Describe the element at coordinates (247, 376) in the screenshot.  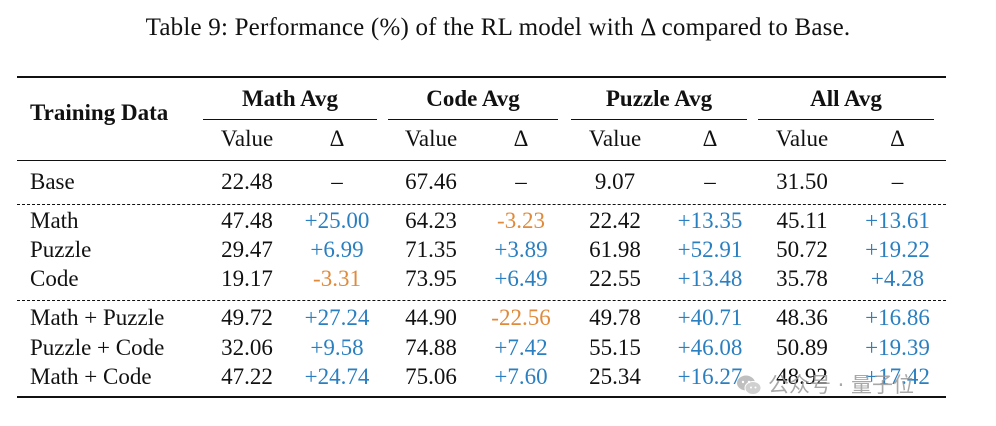
I see `value-cell: 47.22` at that location.